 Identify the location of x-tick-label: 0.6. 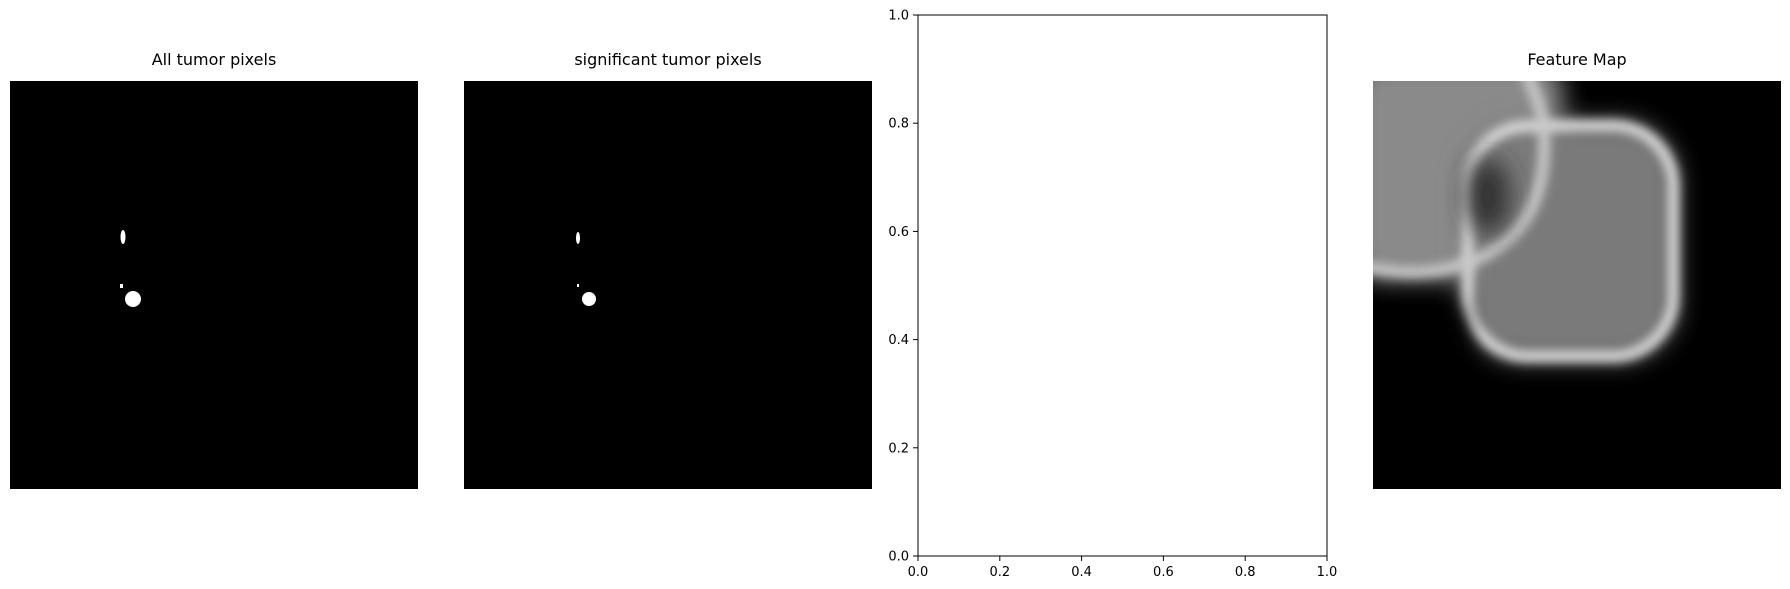
(1163, 572).